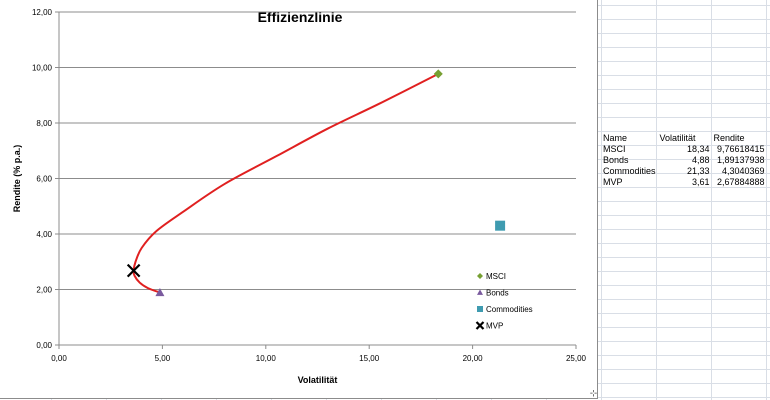 The height and width of the screenshot is (400, 770). Describe the element at coordinates (44, 123) in the screenshot. I see `y-tick-label: 8,00` at that location.